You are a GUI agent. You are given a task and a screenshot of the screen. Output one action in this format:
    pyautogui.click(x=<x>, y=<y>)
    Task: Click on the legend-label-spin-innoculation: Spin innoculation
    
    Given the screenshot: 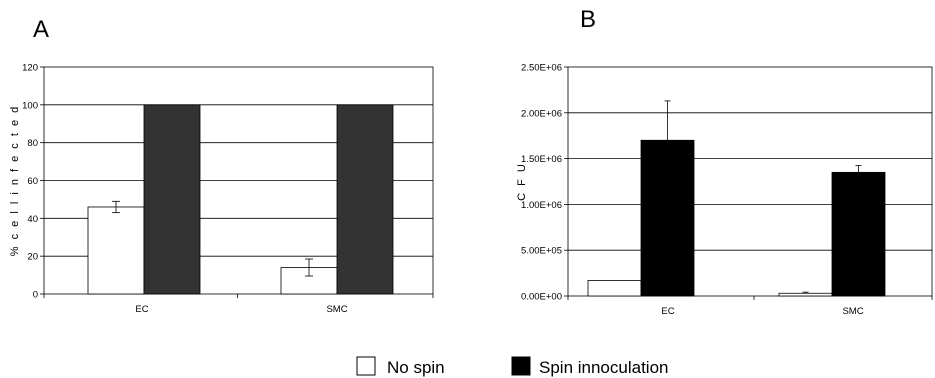 What is the action you would take?
    pyautogui.click(x=603, y=367)
    